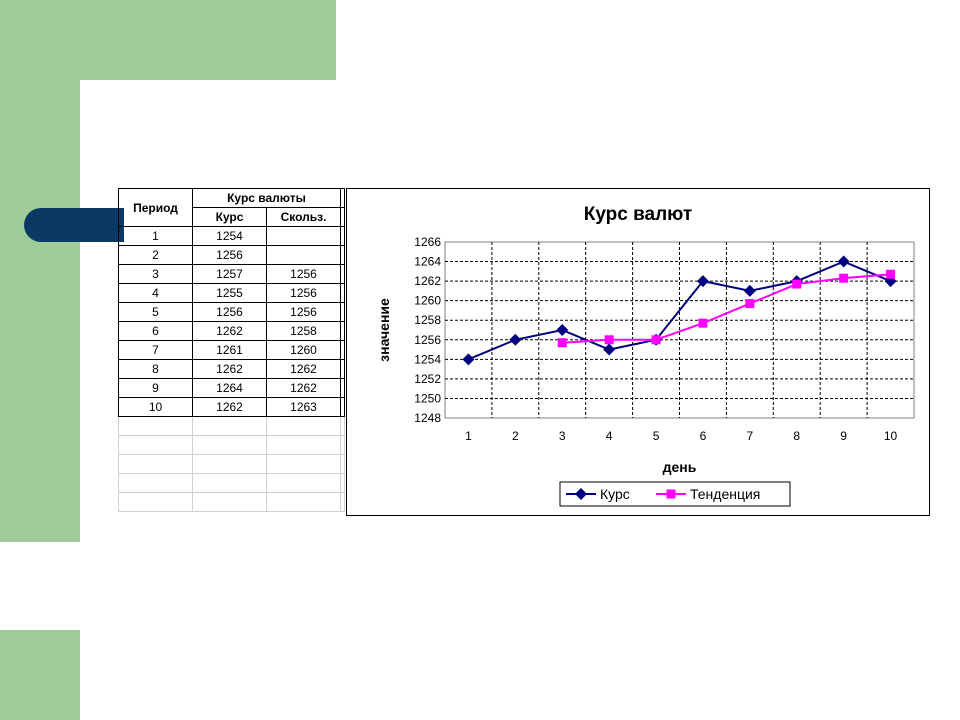 This screenshot has height=720, width=960. What do you see at coordinates (168, 40) in the screenshot?
I see `decor-green-top` at bounding box center [168, 40].